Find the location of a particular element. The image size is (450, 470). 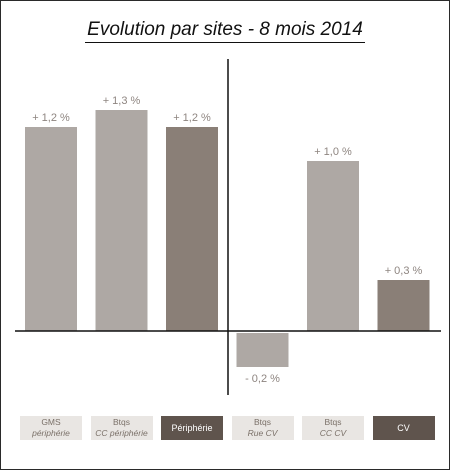

category-label-4: Btqs CC CV is located at coordinates (333, 428).